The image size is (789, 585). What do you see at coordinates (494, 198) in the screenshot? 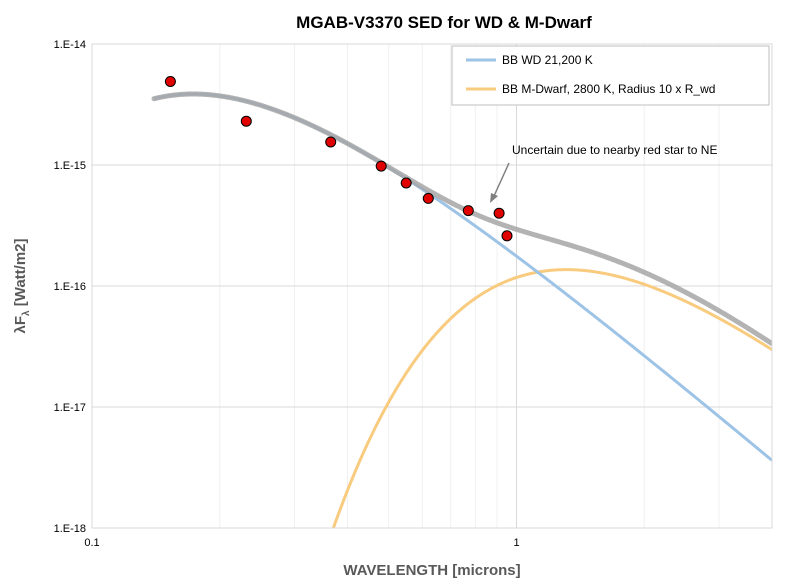
I see `annotation-arrow-head` at bounding box center [494, 198].